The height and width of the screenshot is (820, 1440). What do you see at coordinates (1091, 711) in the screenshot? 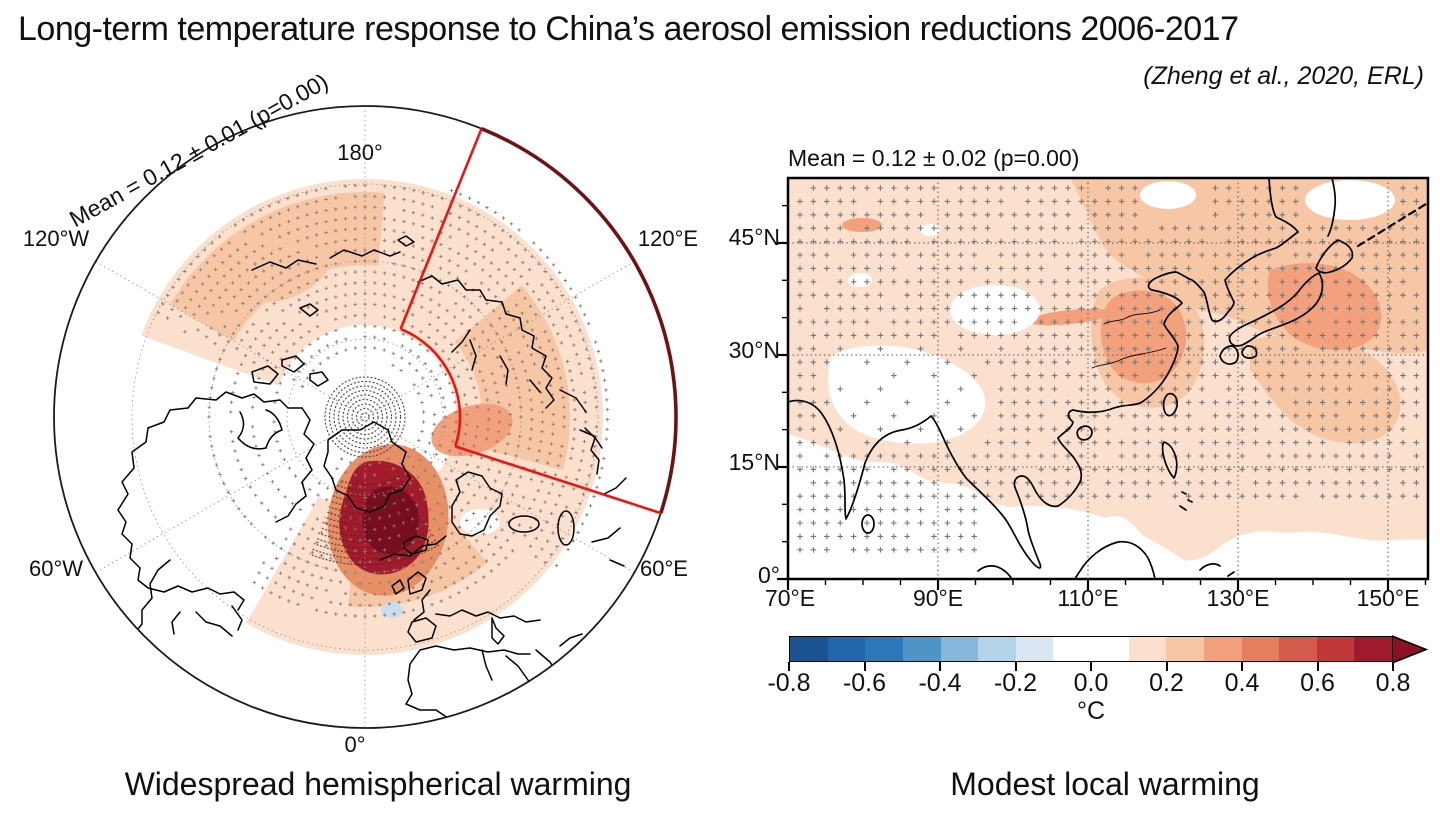
I see `colorbar-unit-label: °C` at bounding box center [1091, 711].